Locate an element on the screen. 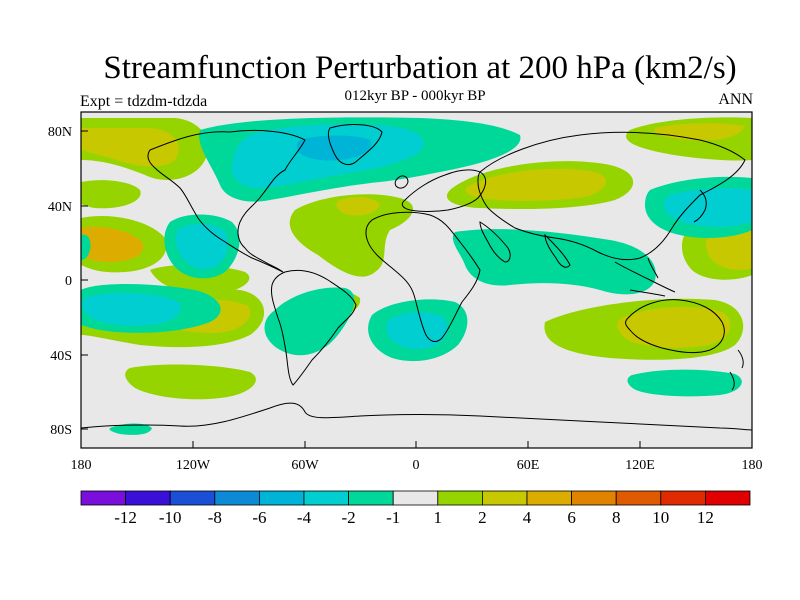  lat-label-80n: 80N is located at coordinates (60, 132).